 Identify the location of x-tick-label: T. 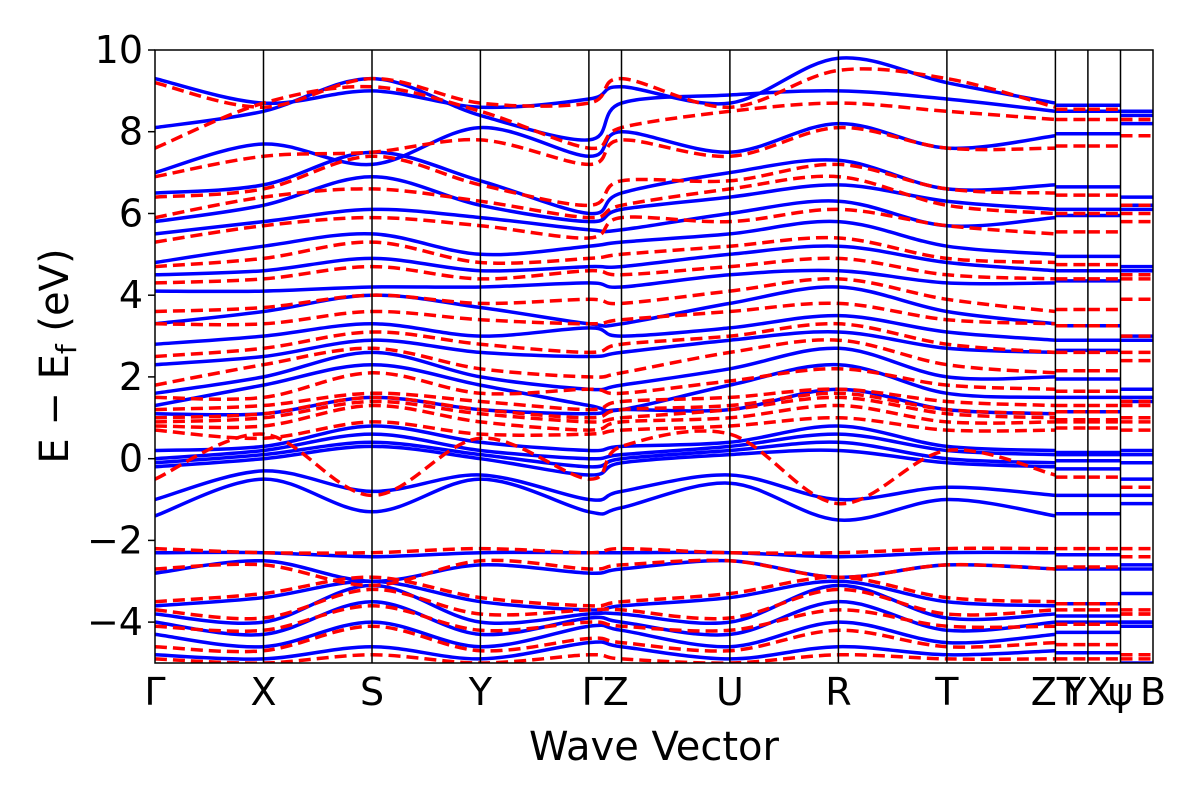
(946, 692).